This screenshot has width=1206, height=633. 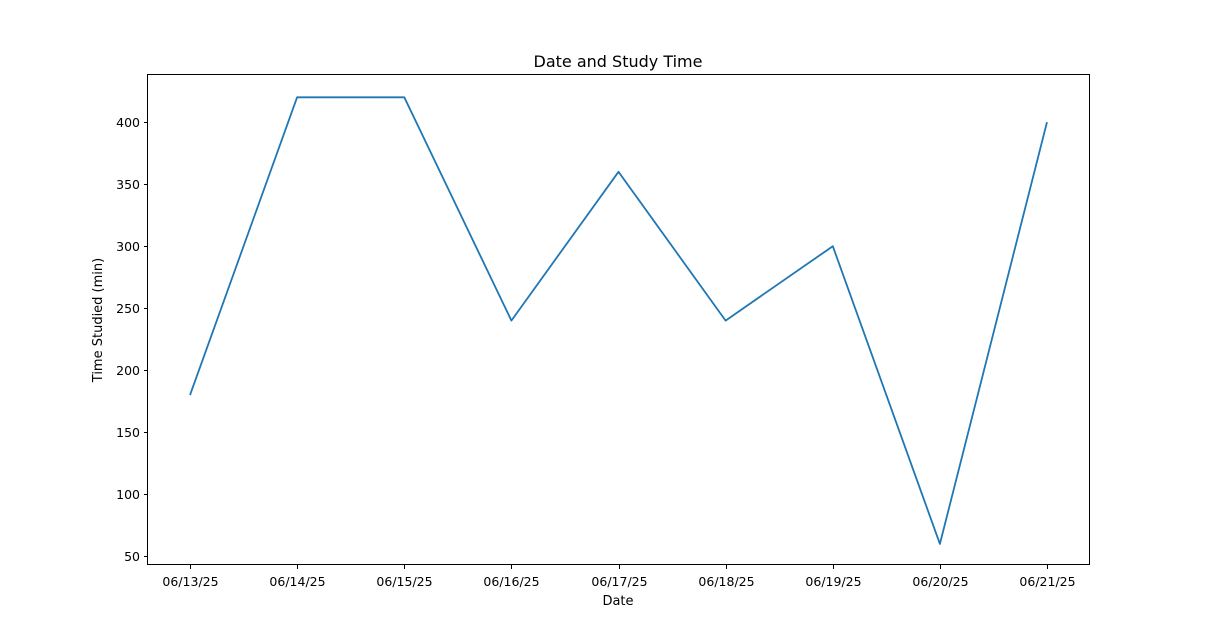 What do you see at coordinates (98, 320) in the screenshot?
I see `y-axis-label: Time Studied (min)` at bounding box center [98, 320].